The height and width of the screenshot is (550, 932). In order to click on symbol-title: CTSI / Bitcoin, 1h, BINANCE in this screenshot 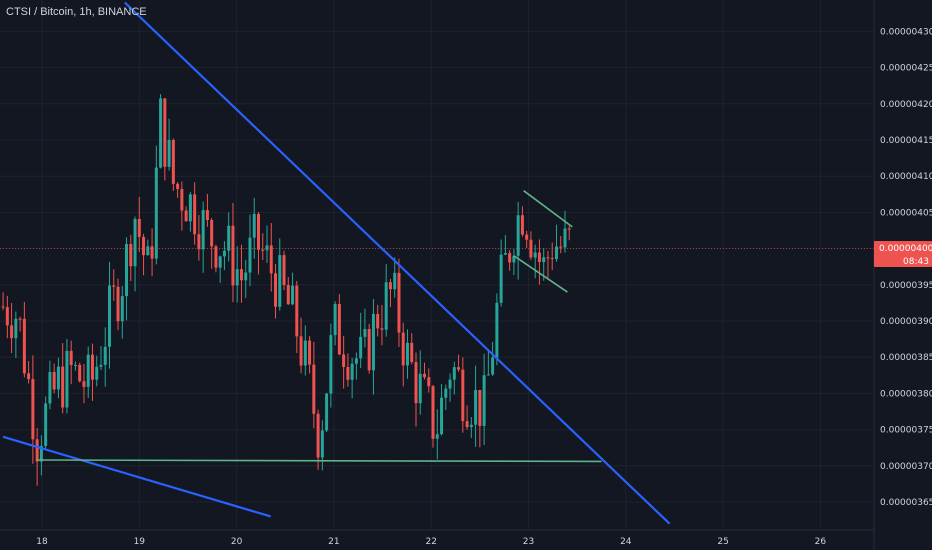, I will do `click(76, 12)`.